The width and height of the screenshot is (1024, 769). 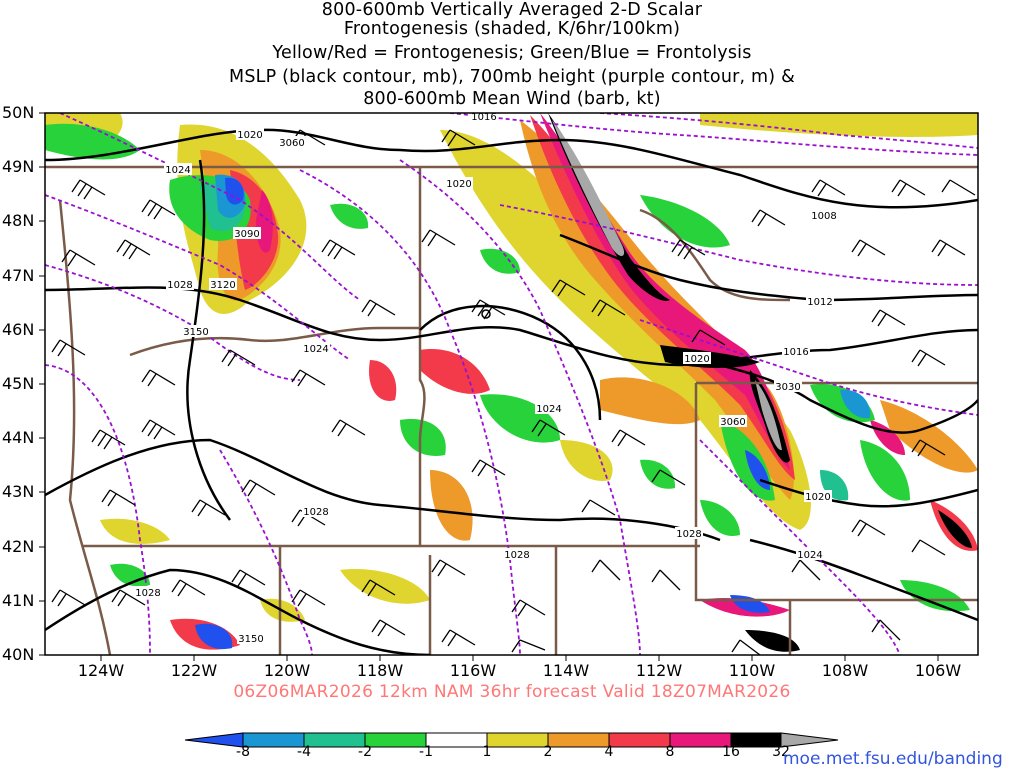 What do you see at coordinates (486, 314) in the screenshot?
I see `calm-wind-marker` at bounding box center [486, 314].